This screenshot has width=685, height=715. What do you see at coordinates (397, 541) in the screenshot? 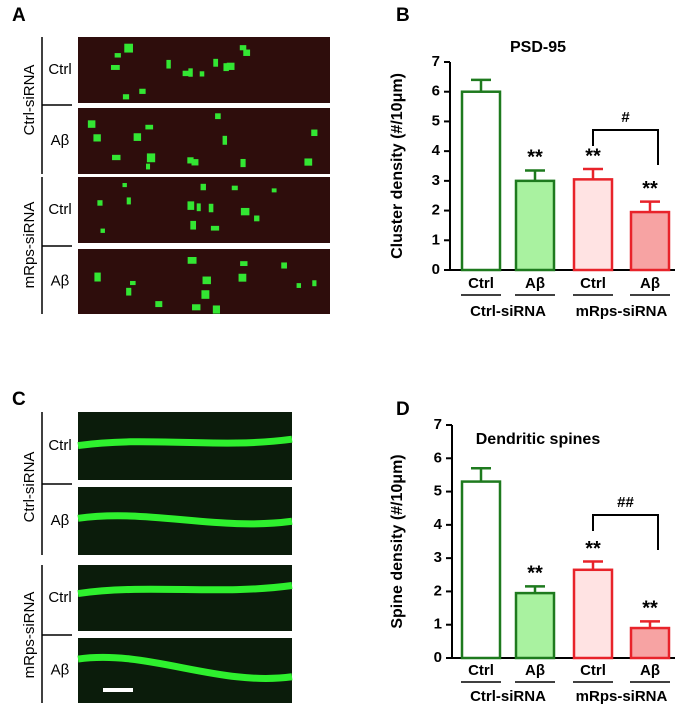
I see `y-axis-label: Spine density (#/10μm)` at bounding box center [397, 541].